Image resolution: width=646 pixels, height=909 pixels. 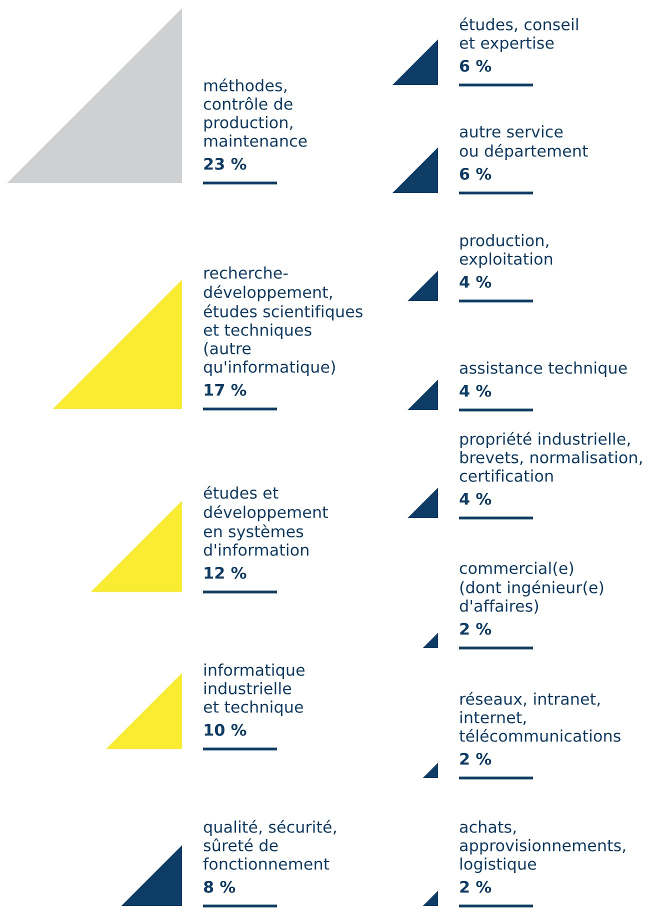 What do you see at coordinates (225, 572) in the screenshot?
I see `data-label: 12 %` at bounding box center [225, 572].